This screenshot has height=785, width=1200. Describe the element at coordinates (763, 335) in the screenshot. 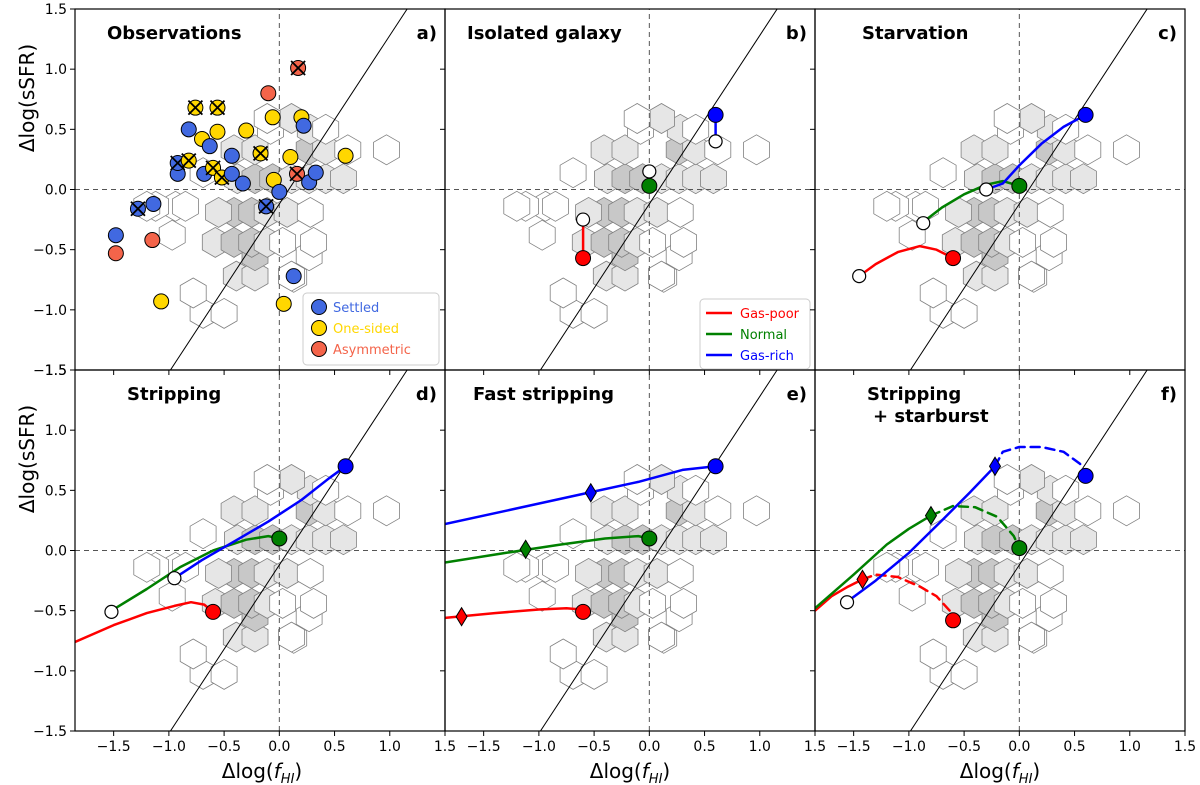

I see `legend-label: Normal` at that location.